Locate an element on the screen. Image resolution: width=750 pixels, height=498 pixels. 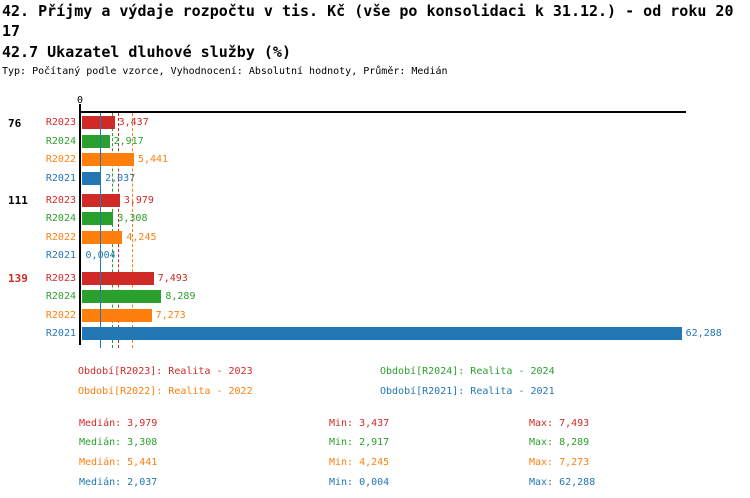
legend-item-r2022: Období[R2022]: Realita - 2022 is located at coordinates (165, 391).